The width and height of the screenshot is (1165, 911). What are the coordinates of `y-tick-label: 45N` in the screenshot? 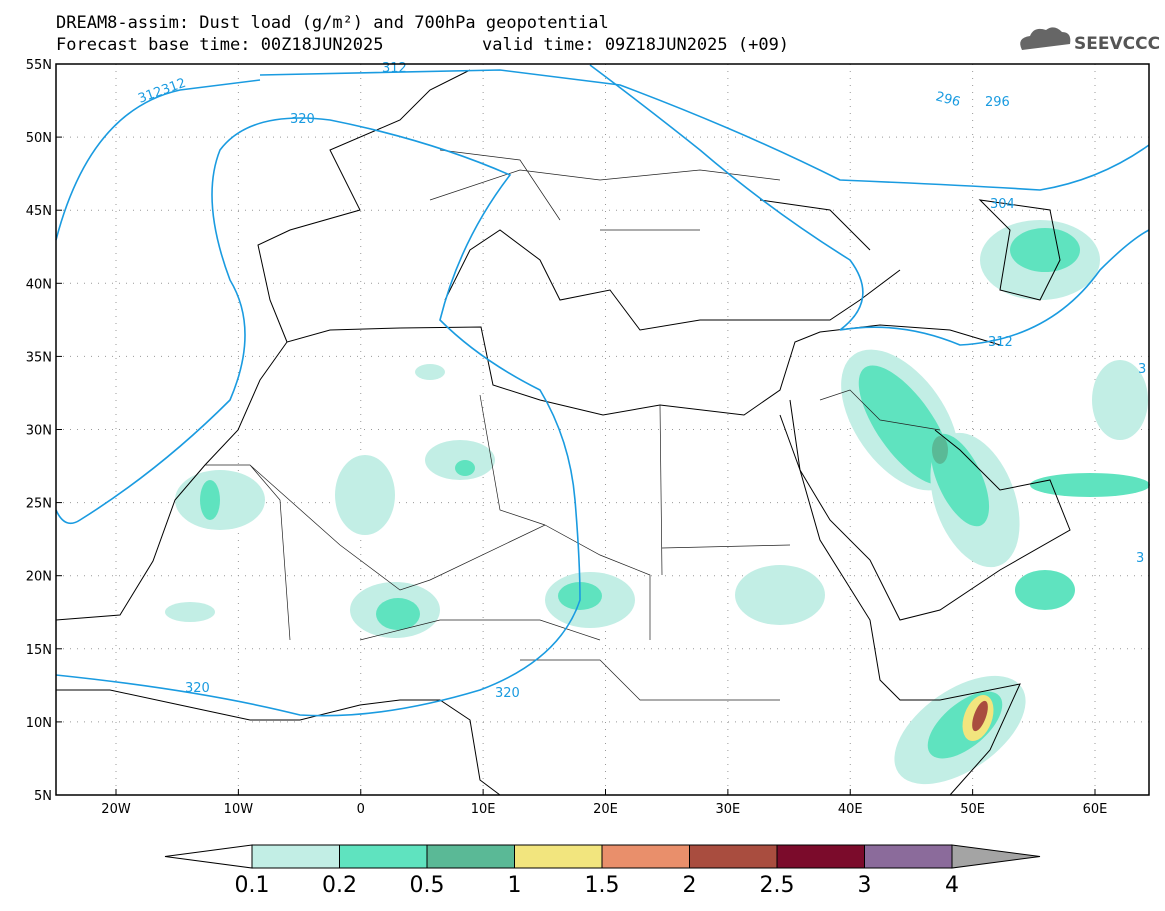 It's located at (39, 211).